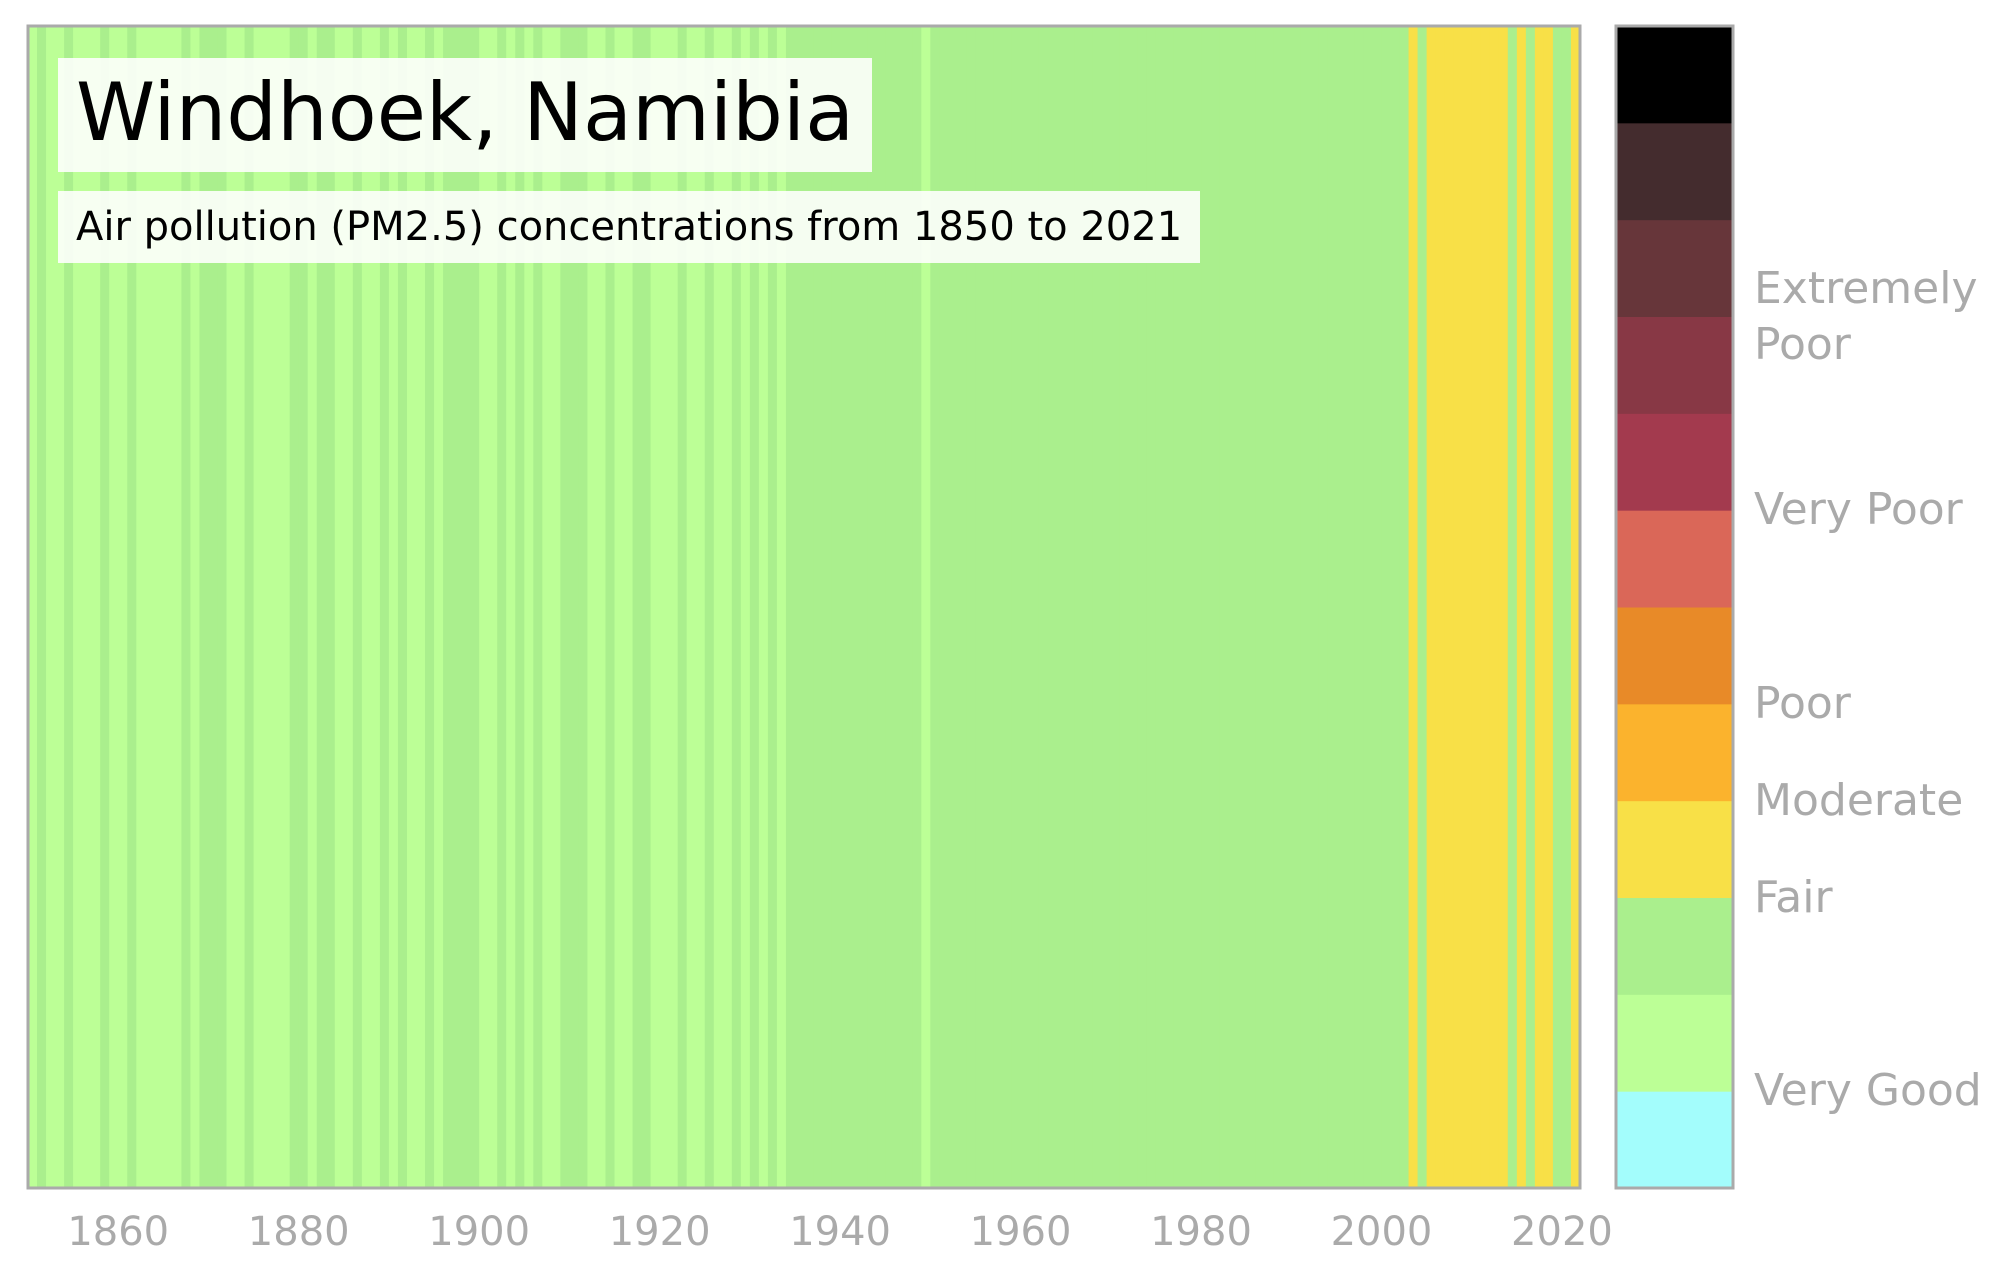  What do you see at coordinates (660, 1232) in the screenshot?
I see `x-tick-label: 1920` at bounding box center [660, 1232].